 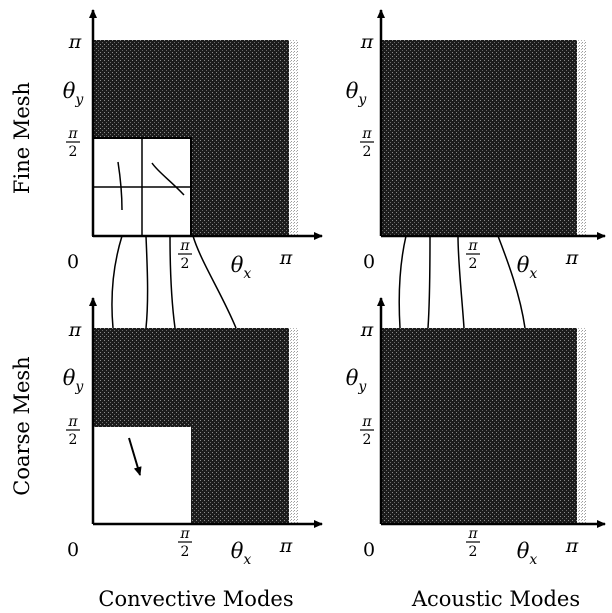 I want to click on mapping-curves-convective, so click(x=174, y=282).